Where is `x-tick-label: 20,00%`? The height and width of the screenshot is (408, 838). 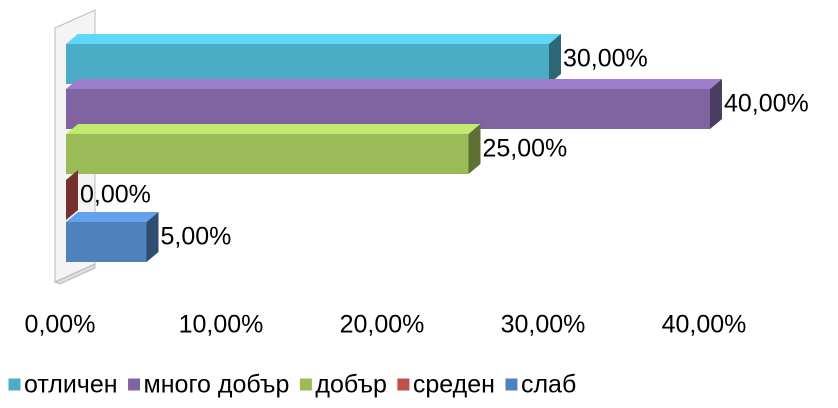 x-tick-label: 20,00% is located at coordinates (382, 325).